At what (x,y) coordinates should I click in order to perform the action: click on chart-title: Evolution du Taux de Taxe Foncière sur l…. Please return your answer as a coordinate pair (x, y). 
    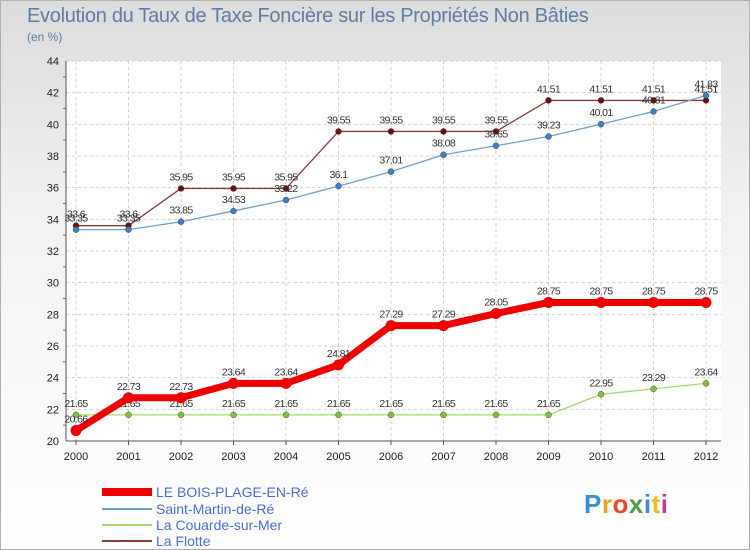
    Looking at the image, I should click on (308, 16).